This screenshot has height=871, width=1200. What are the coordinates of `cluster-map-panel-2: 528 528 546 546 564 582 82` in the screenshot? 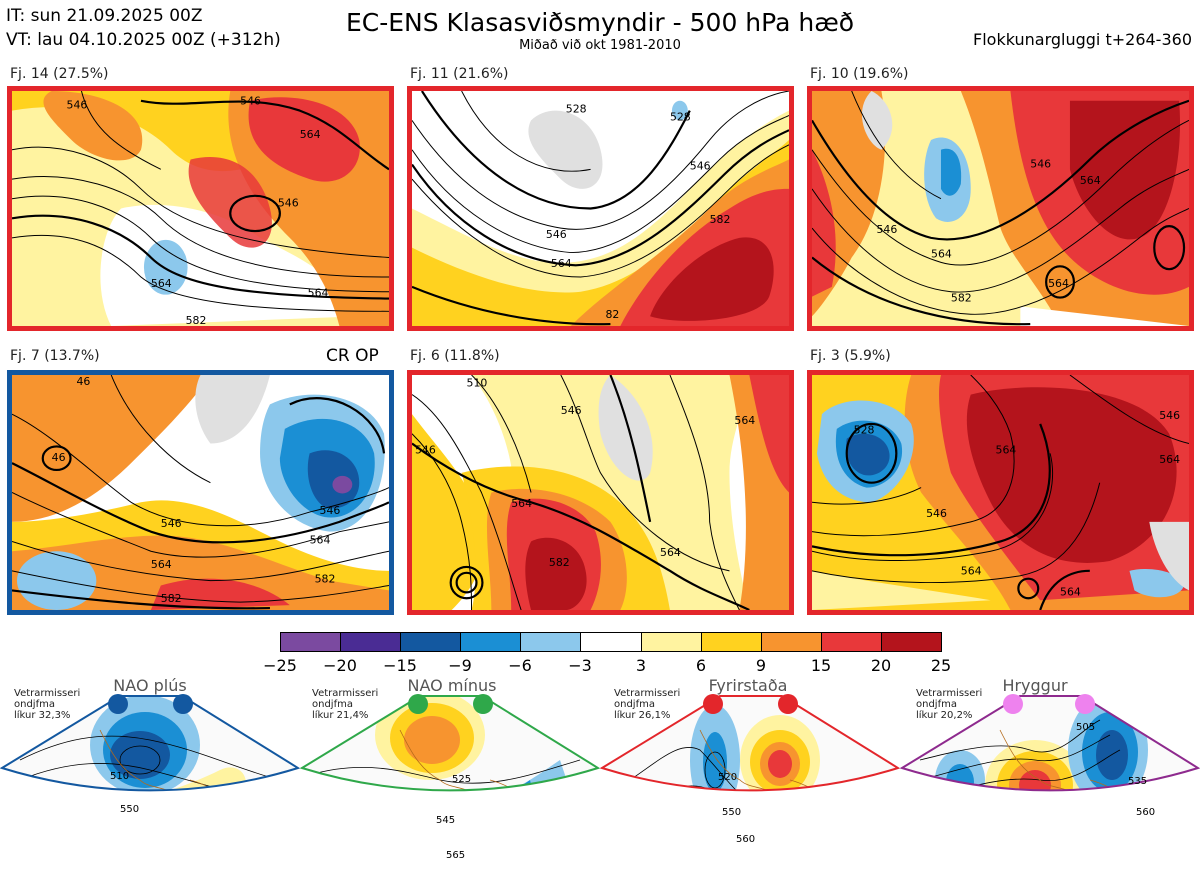 It's located at (600, 208).